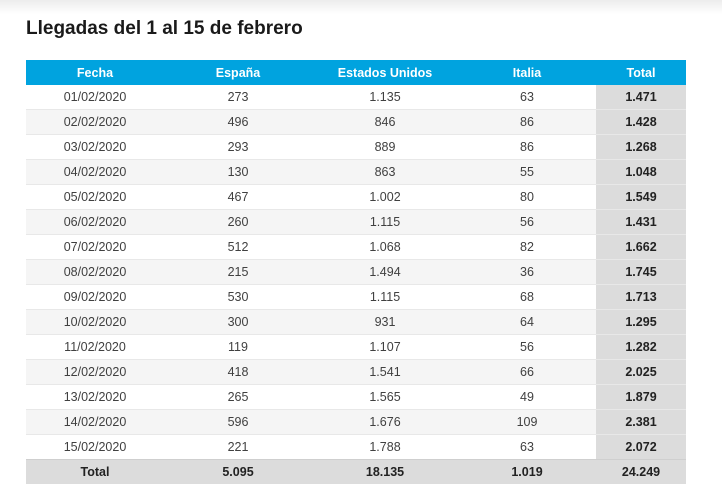 This screenshot has width=722, height=484. I want to click on footer-estados-unidos-total: 18.135, so click(385, 472).